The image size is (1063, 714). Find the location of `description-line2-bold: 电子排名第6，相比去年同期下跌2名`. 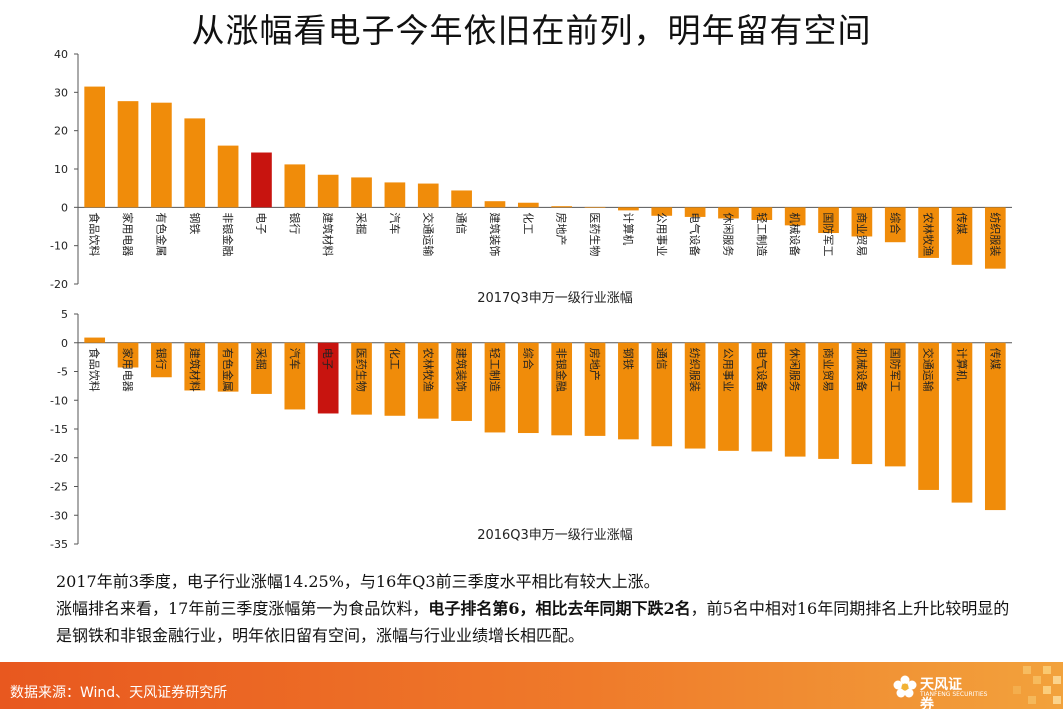

description-line2-bold: 电子排名第6，相比去年同期下跌2名 is located at coordinates (559, 608).